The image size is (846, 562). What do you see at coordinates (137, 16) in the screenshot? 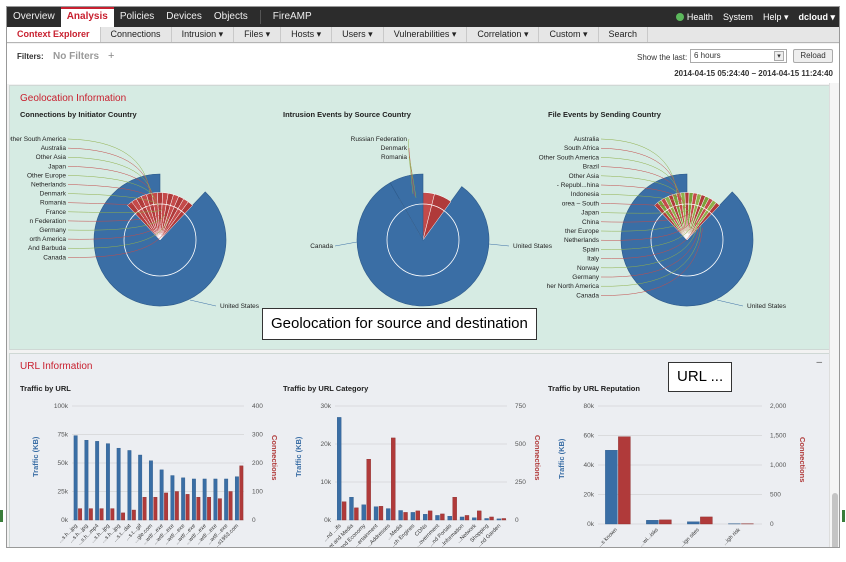
I see `nav-policies: Policies` at bounding box center [137, 16].